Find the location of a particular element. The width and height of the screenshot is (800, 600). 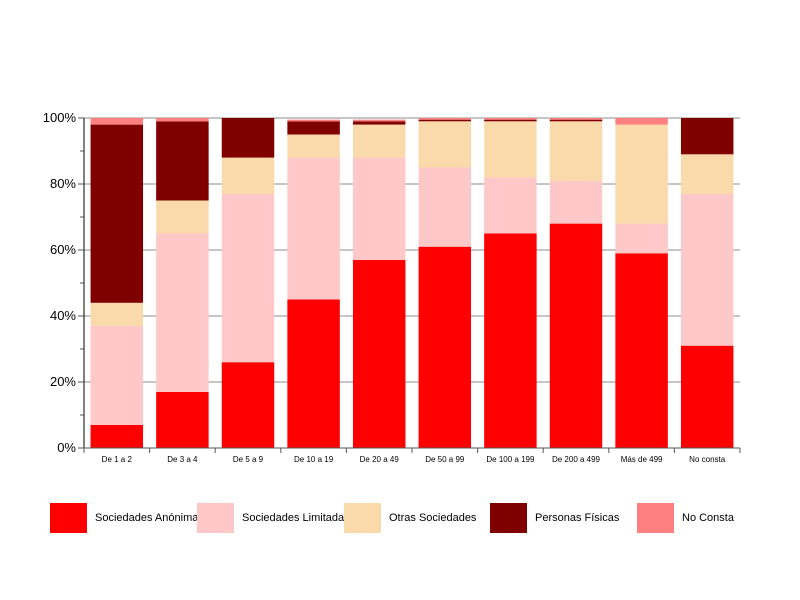

legend-item-otras-sociedades: Otras Sociedades is located at coordinates (410, 518).